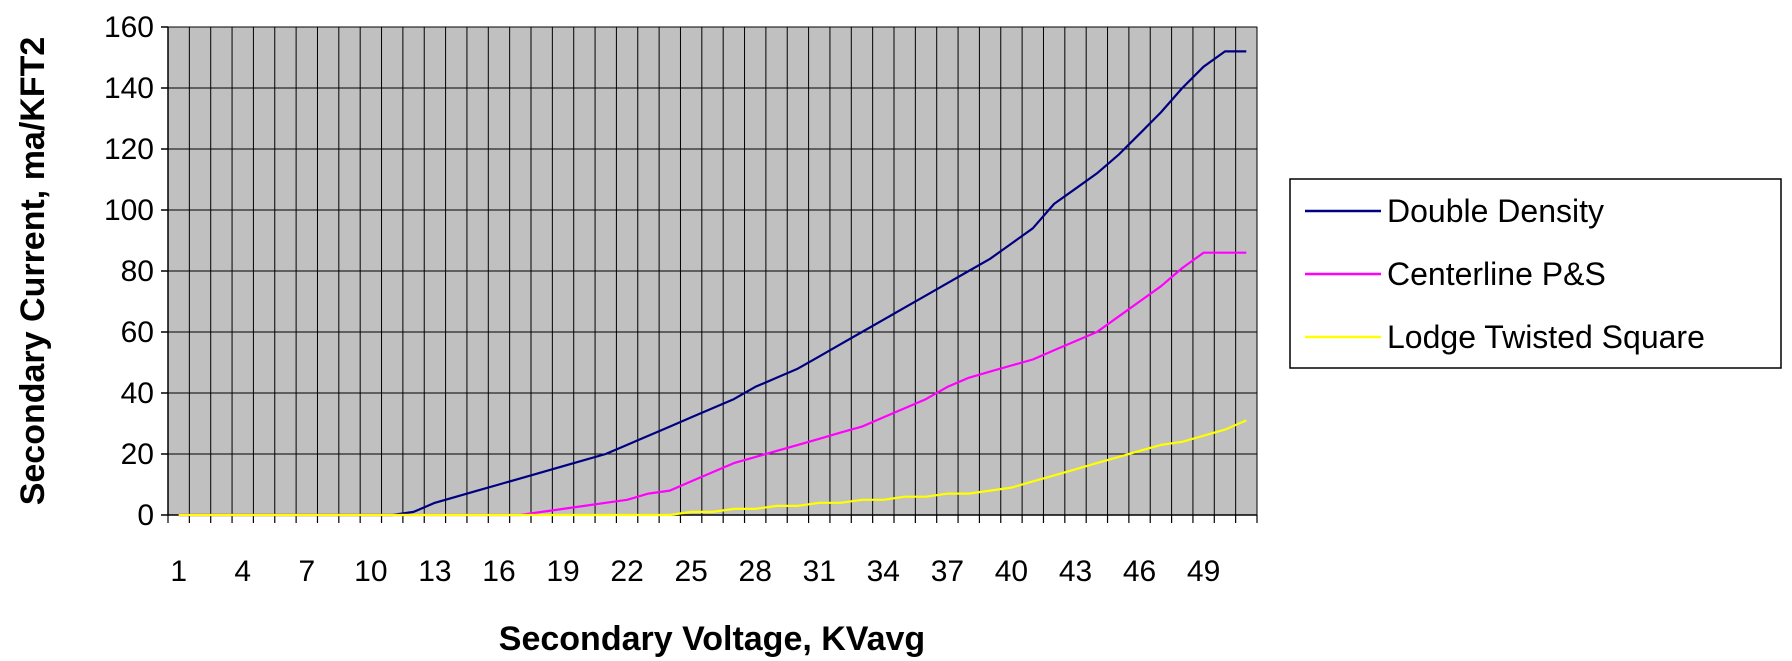 This screenshot has width=1792, height=661. What do you see at coordinates (883, 571) in the screenshot?
I see `x-tick-label: 34` at bounding box center [883, 571].